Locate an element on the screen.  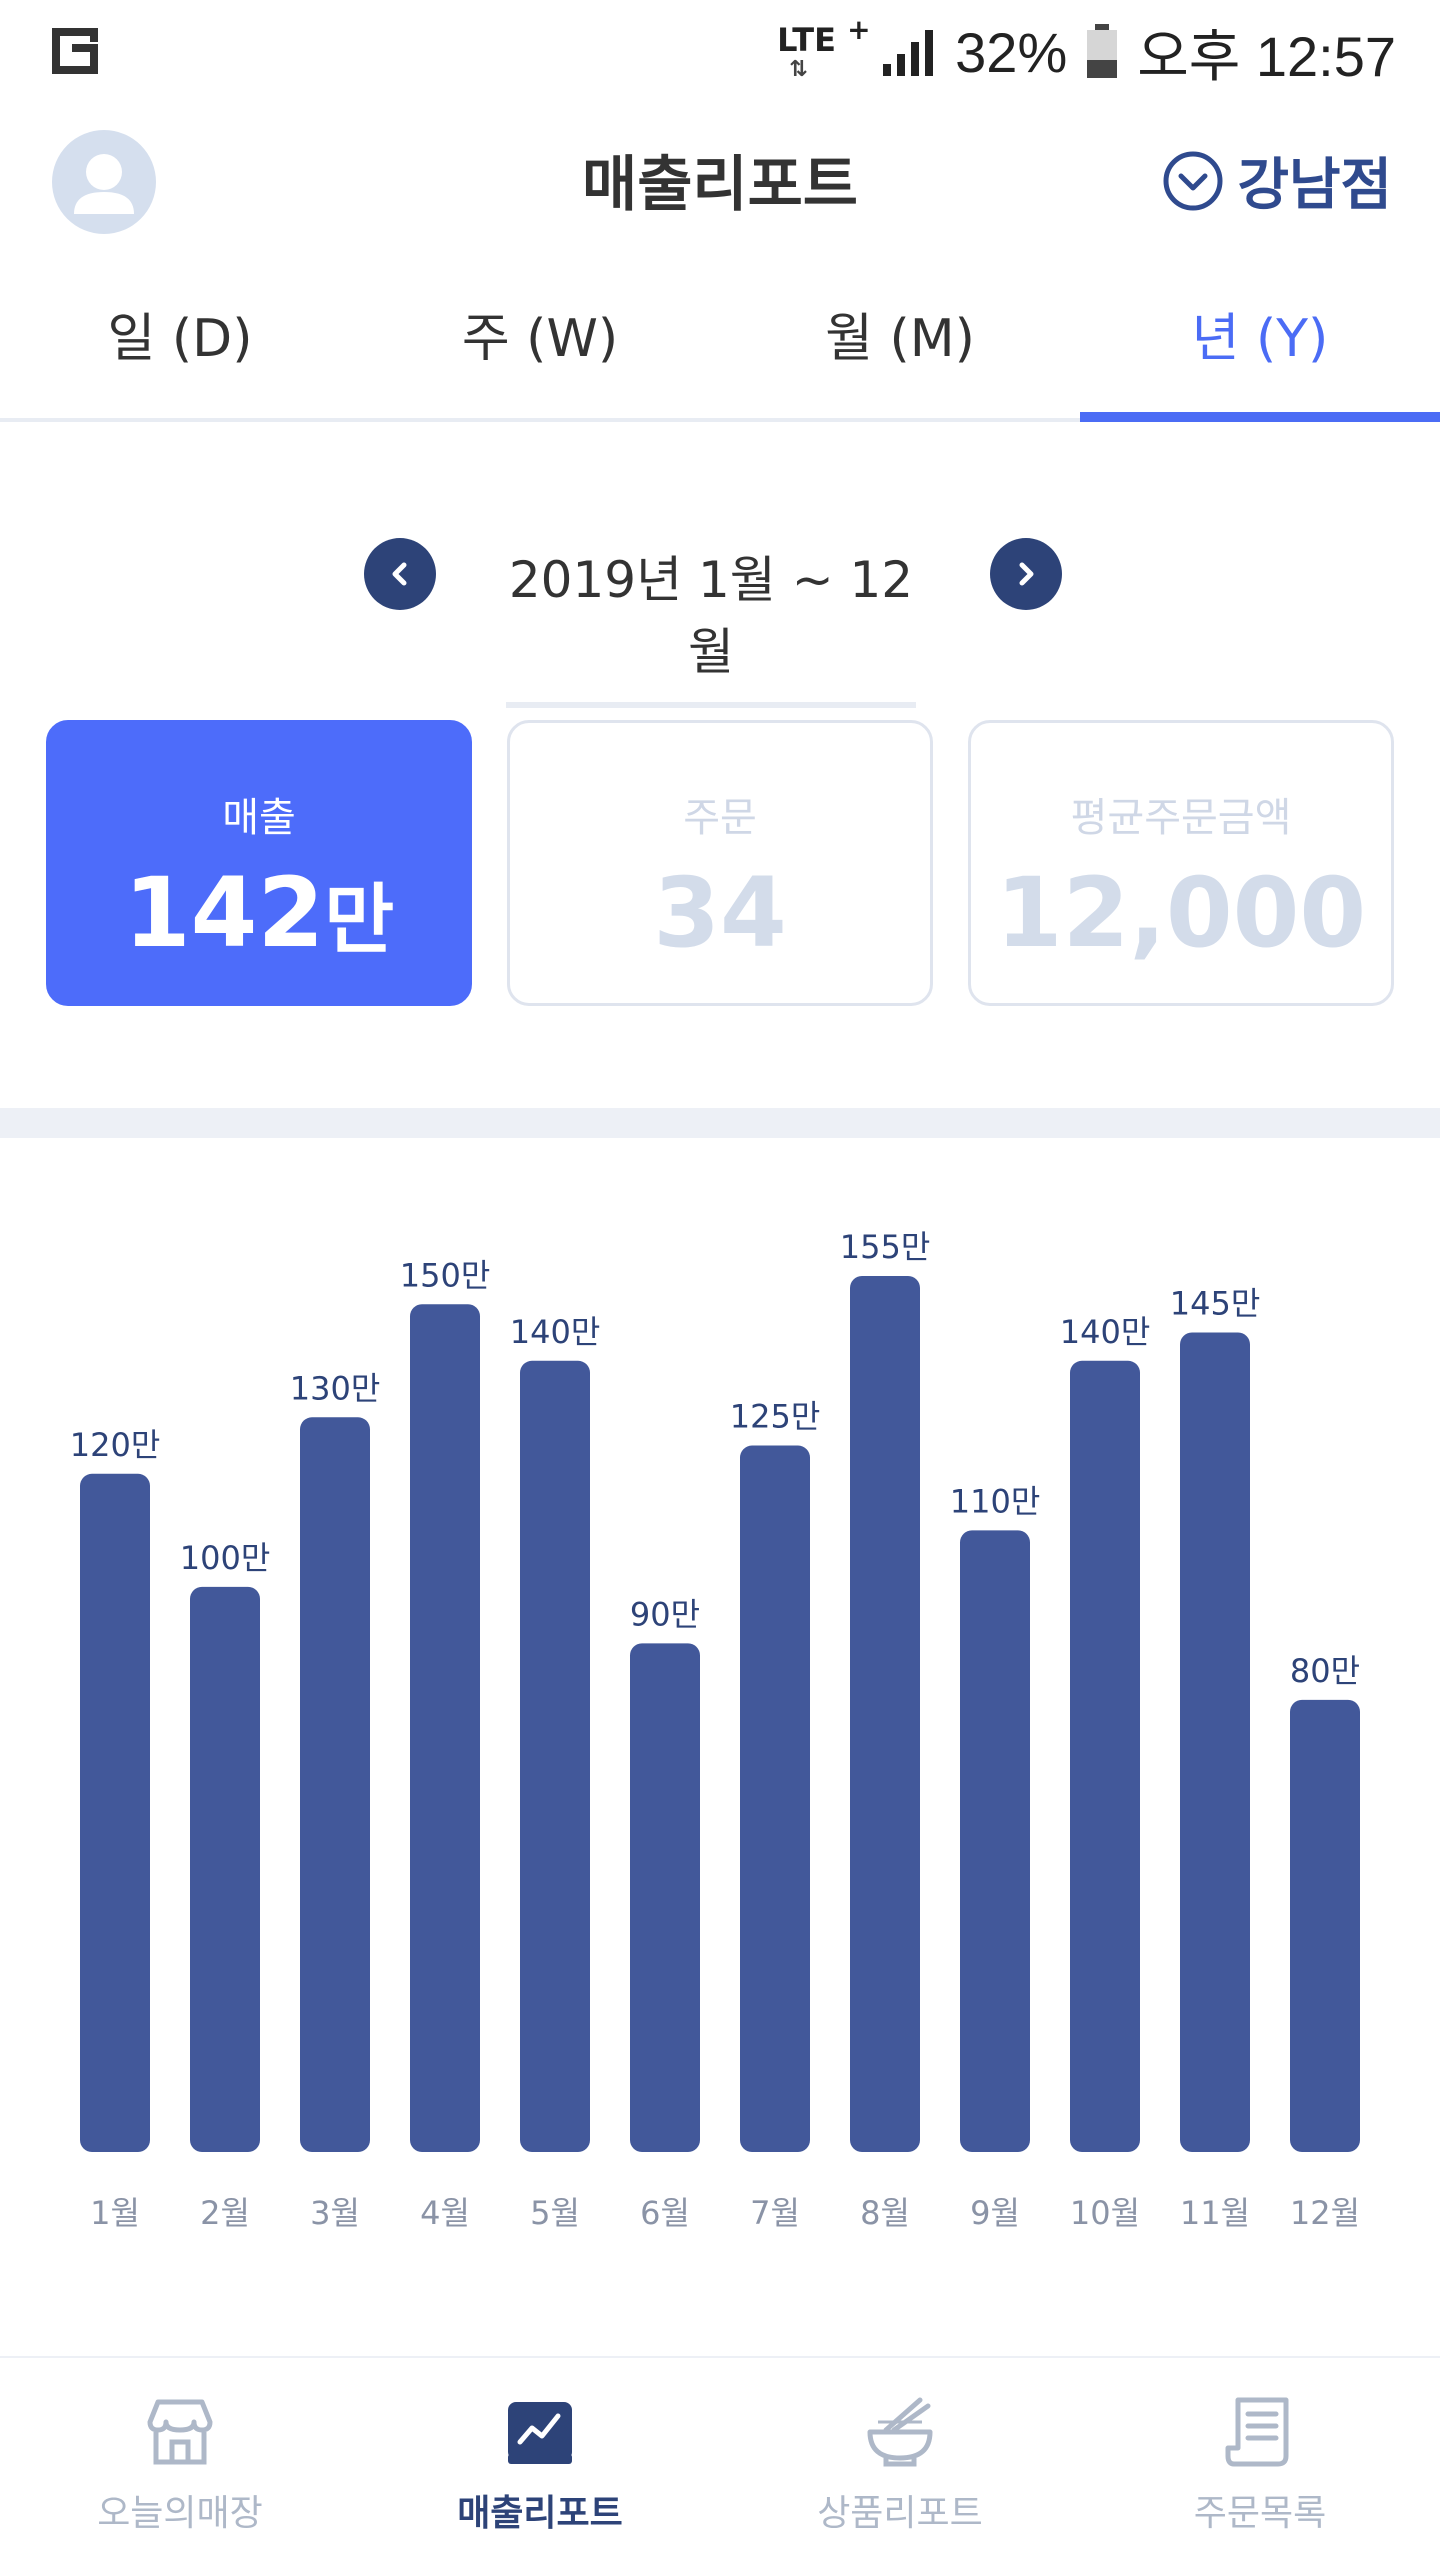
network-indicator: LTE + ⇅ is located at coordinates (823, 50).